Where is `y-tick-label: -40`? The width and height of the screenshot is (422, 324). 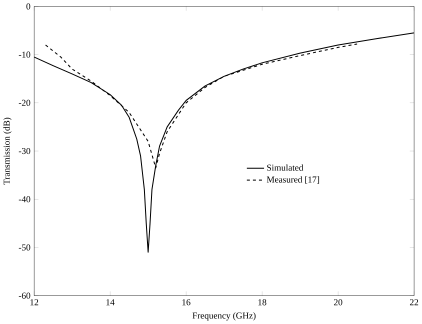 y-tick-label: -40 is located at coordinates (24, 199).